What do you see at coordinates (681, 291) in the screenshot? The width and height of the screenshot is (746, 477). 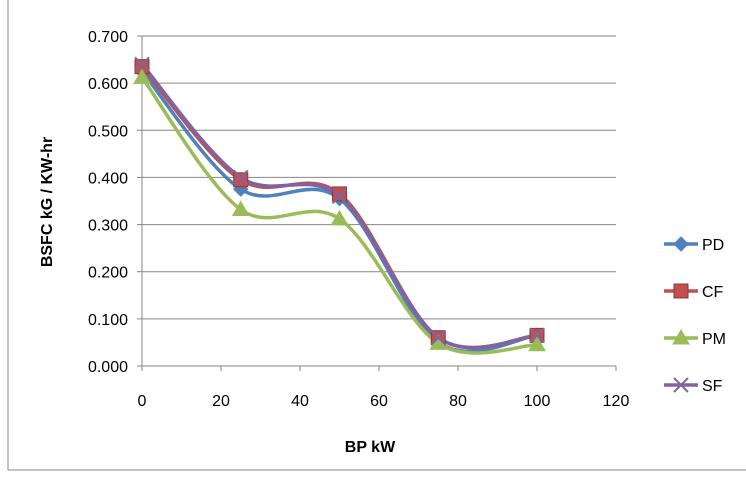 I see `legend-marker-cf` at bounding box center [681, 291].